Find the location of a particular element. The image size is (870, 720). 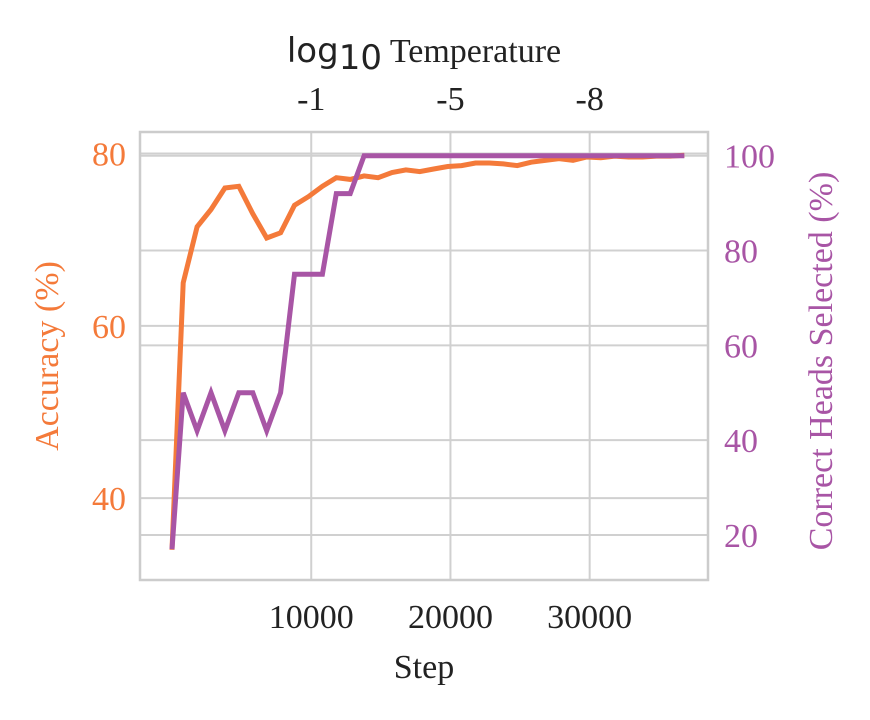

right-tick-label: 100 is located at coordinates (749, 157).